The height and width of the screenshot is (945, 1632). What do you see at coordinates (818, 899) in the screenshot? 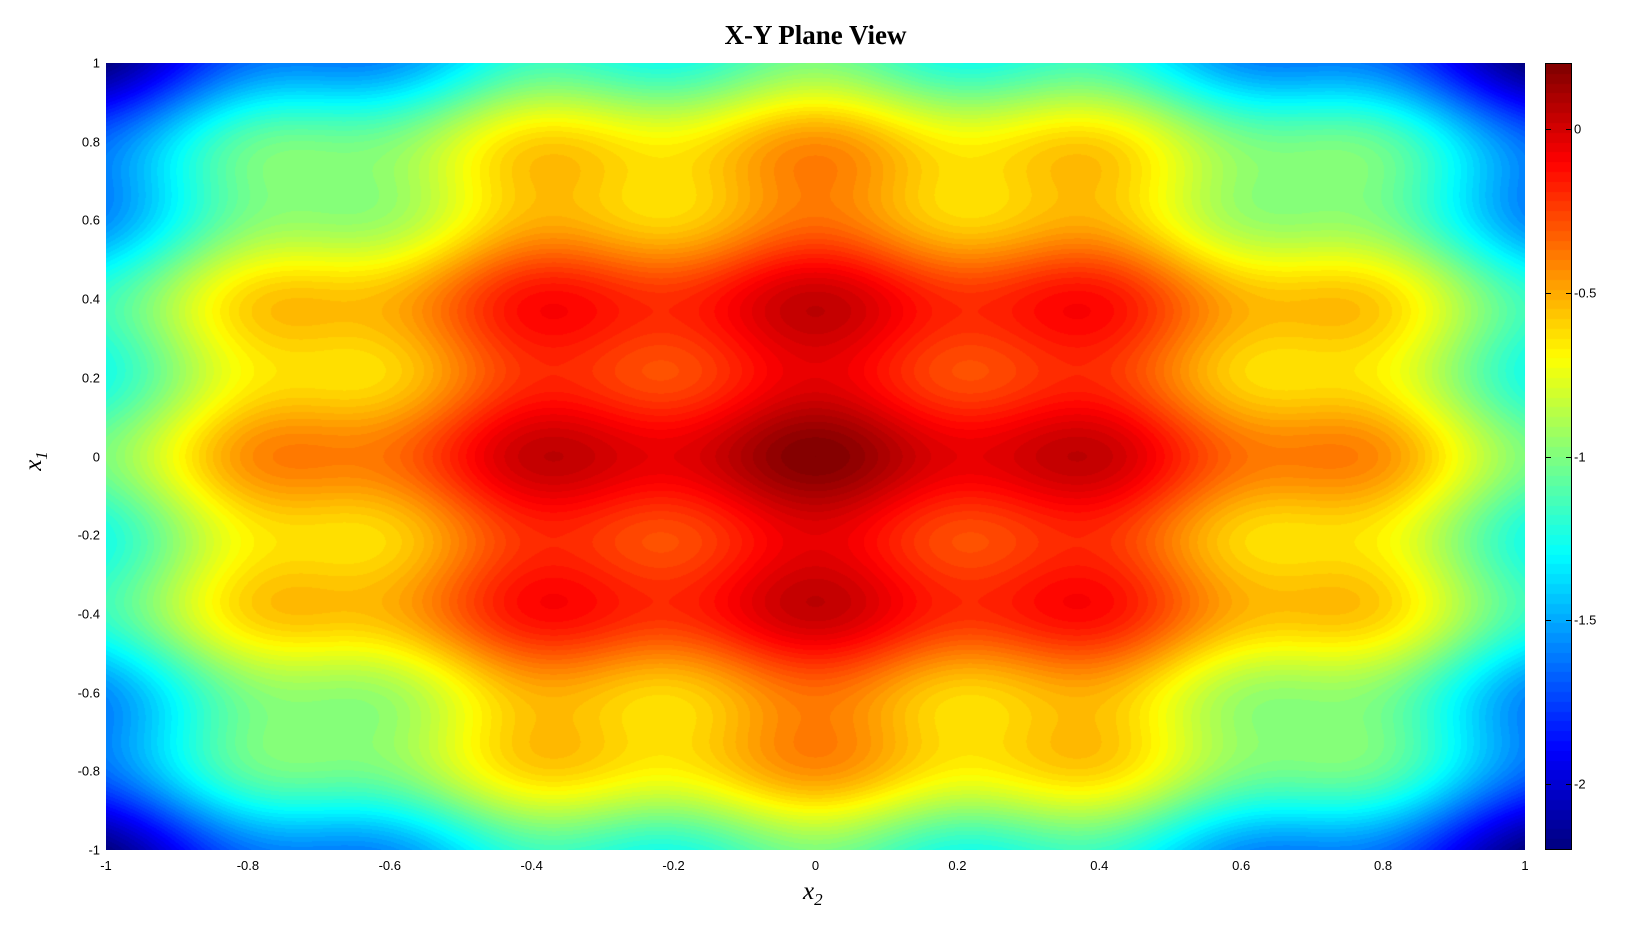
I see `x-axis-label-subscript: 2` at bounding box center [818, 899].